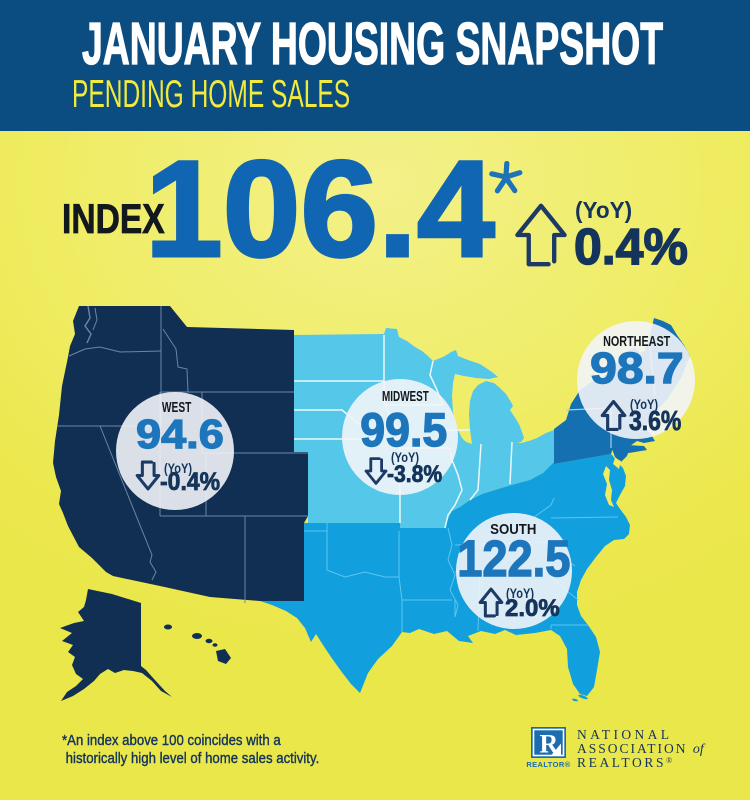 The image size is (750, 800). I want to click on svg-text: NATIONAL, so click(624, 734).